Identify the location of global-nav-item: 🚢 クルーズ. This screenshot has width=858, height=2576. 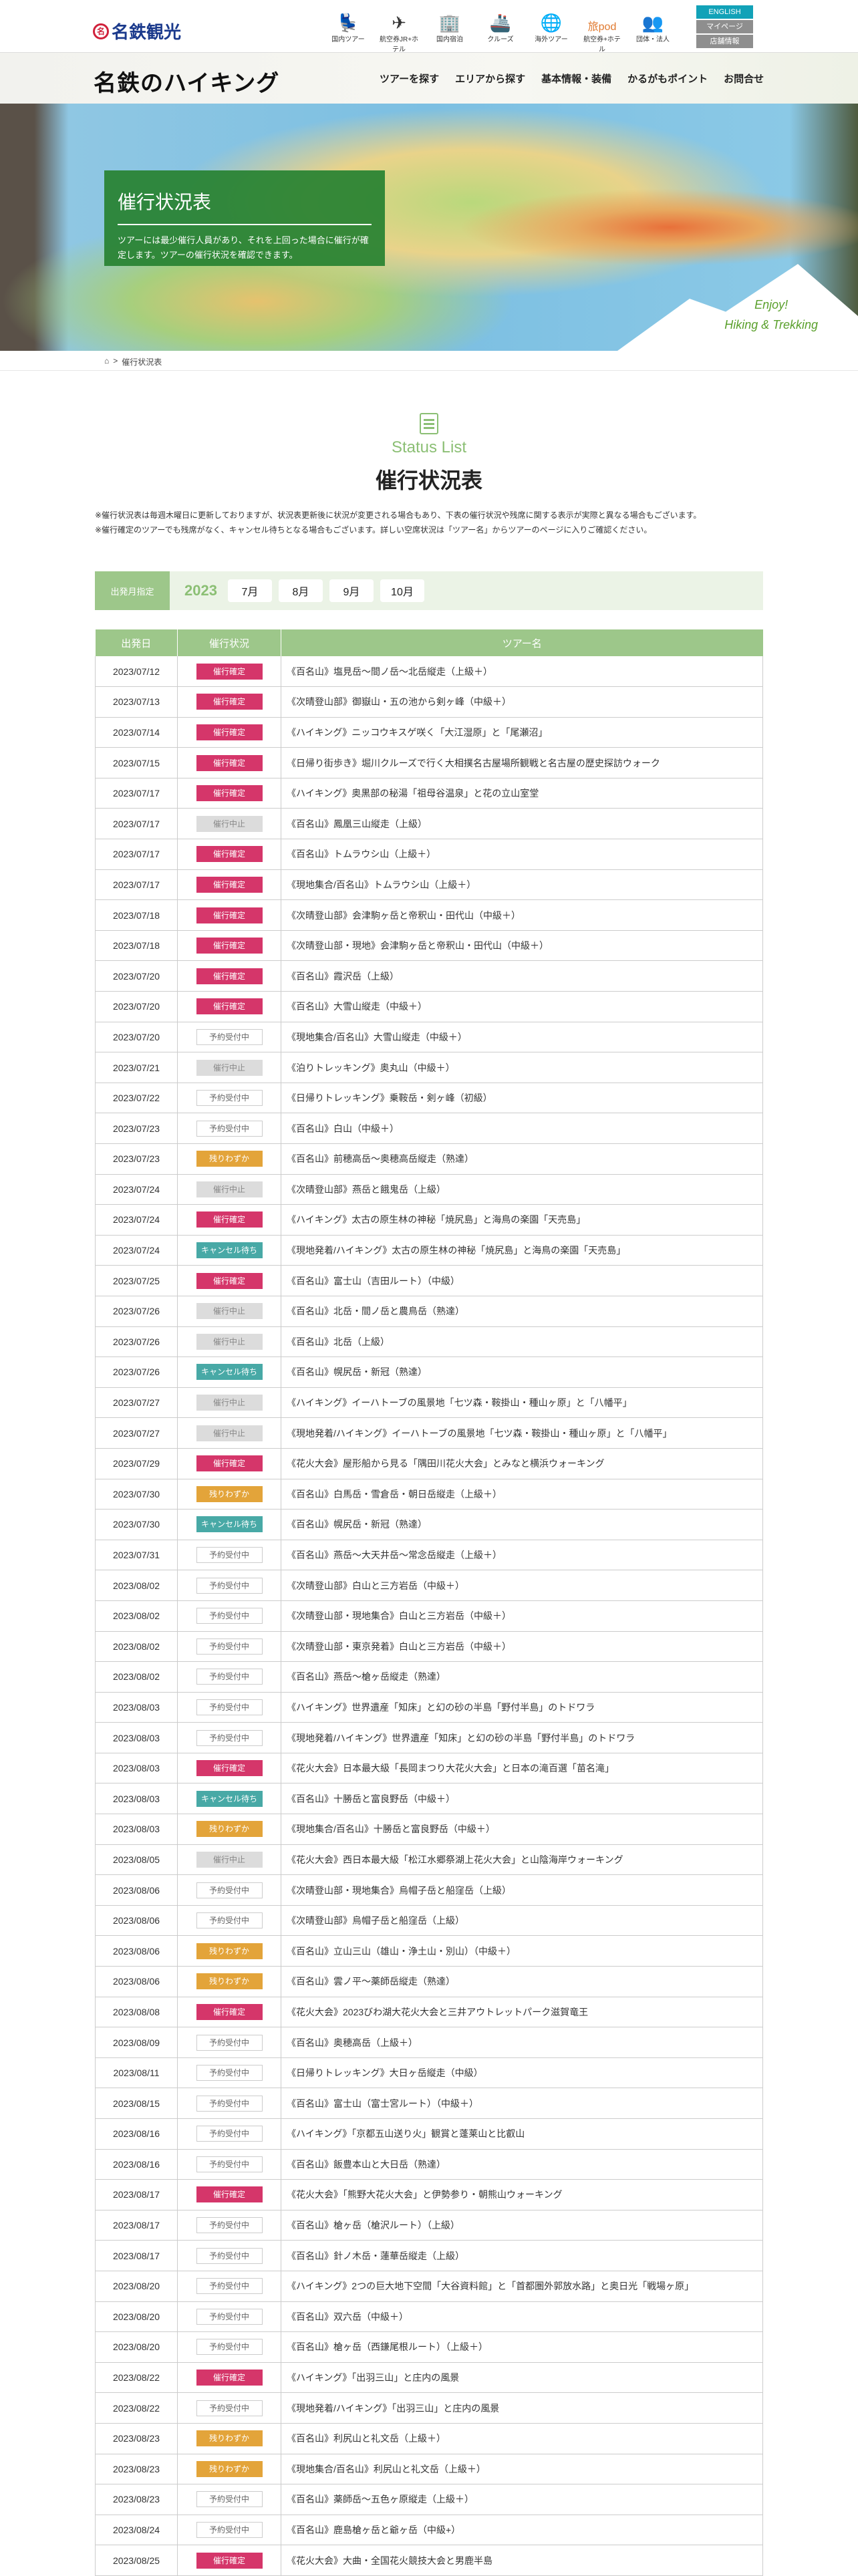
(500, 31).